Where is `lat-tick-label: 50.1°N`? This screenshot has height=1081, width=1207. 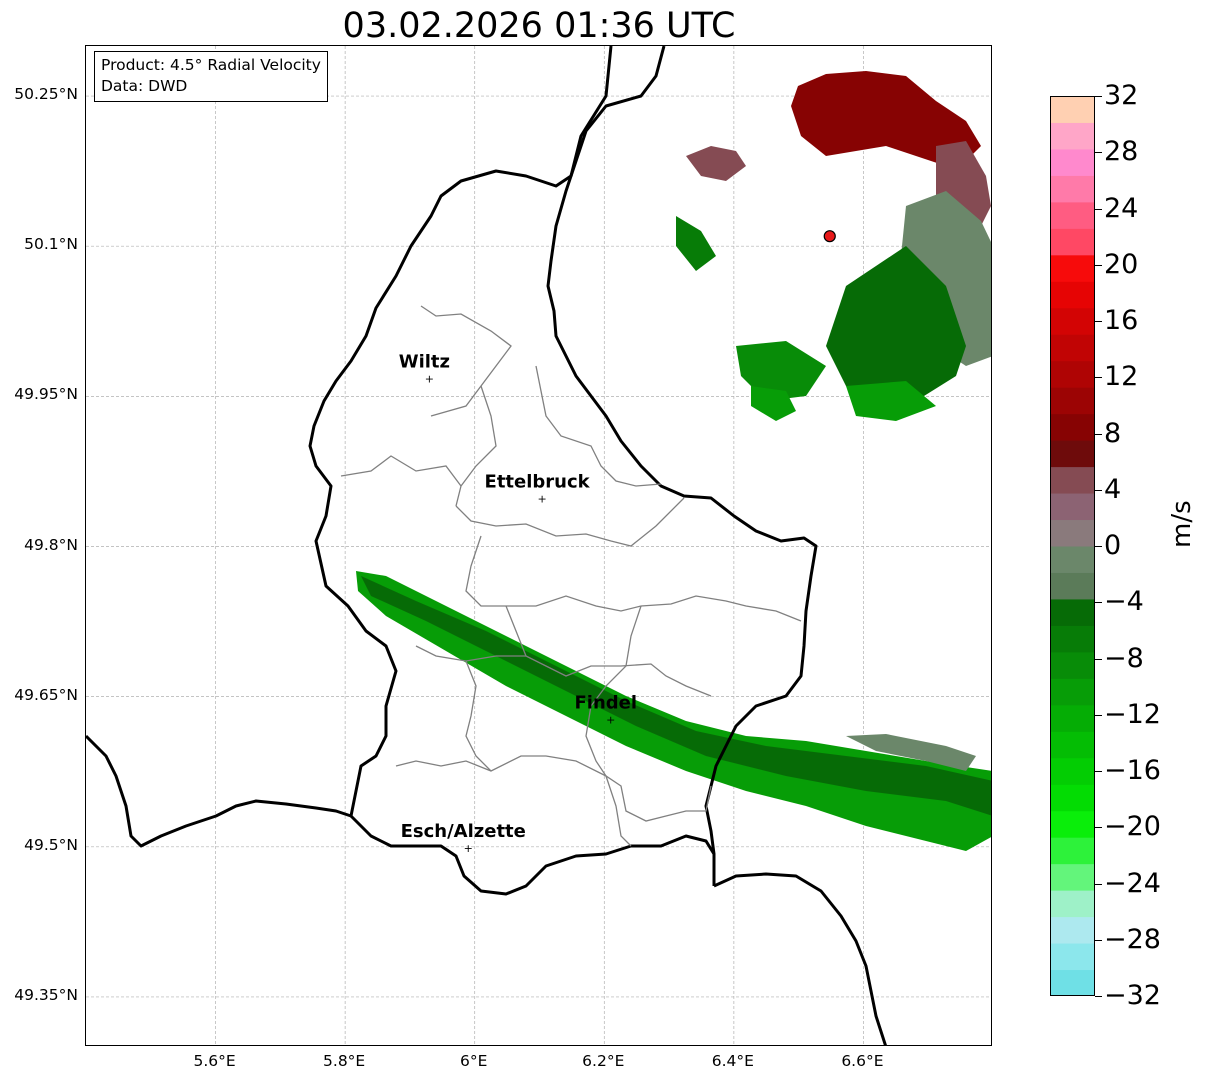 lat-tick-label: 50.1°N is located at coordinates (51, 244).